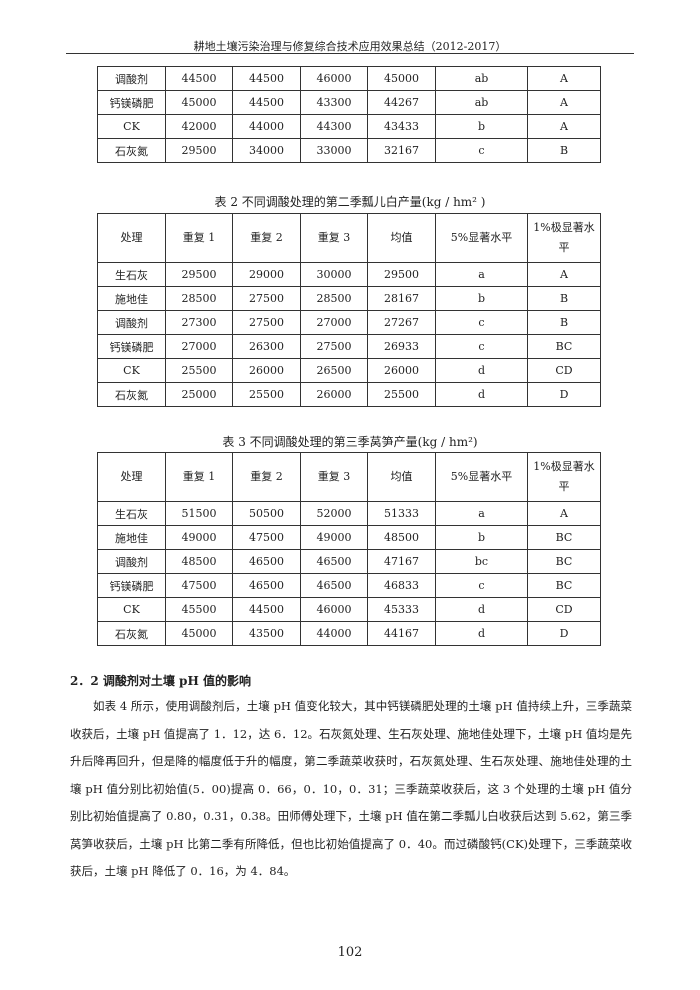 The height and width of the screenshot is (990, 700). What do you see at coordinates (199, 477) in the screenshot?
I see `column-header: 重复 1` at bounding box center [199, 477].